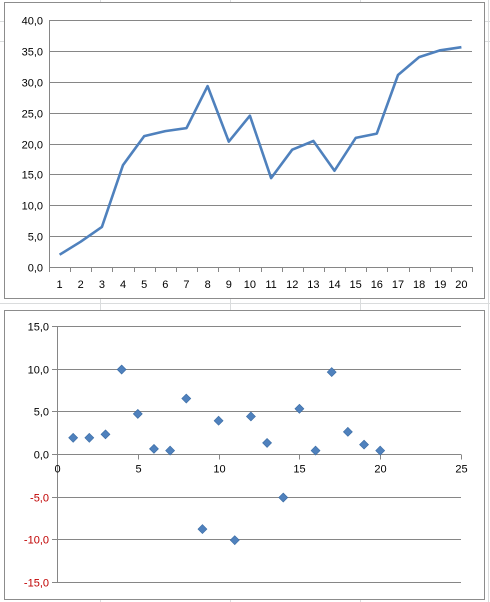  What do you see at coordinates (123, 285) in the screenshot?
I see `x-tick-label: 4` at bounding box center [123, 285].